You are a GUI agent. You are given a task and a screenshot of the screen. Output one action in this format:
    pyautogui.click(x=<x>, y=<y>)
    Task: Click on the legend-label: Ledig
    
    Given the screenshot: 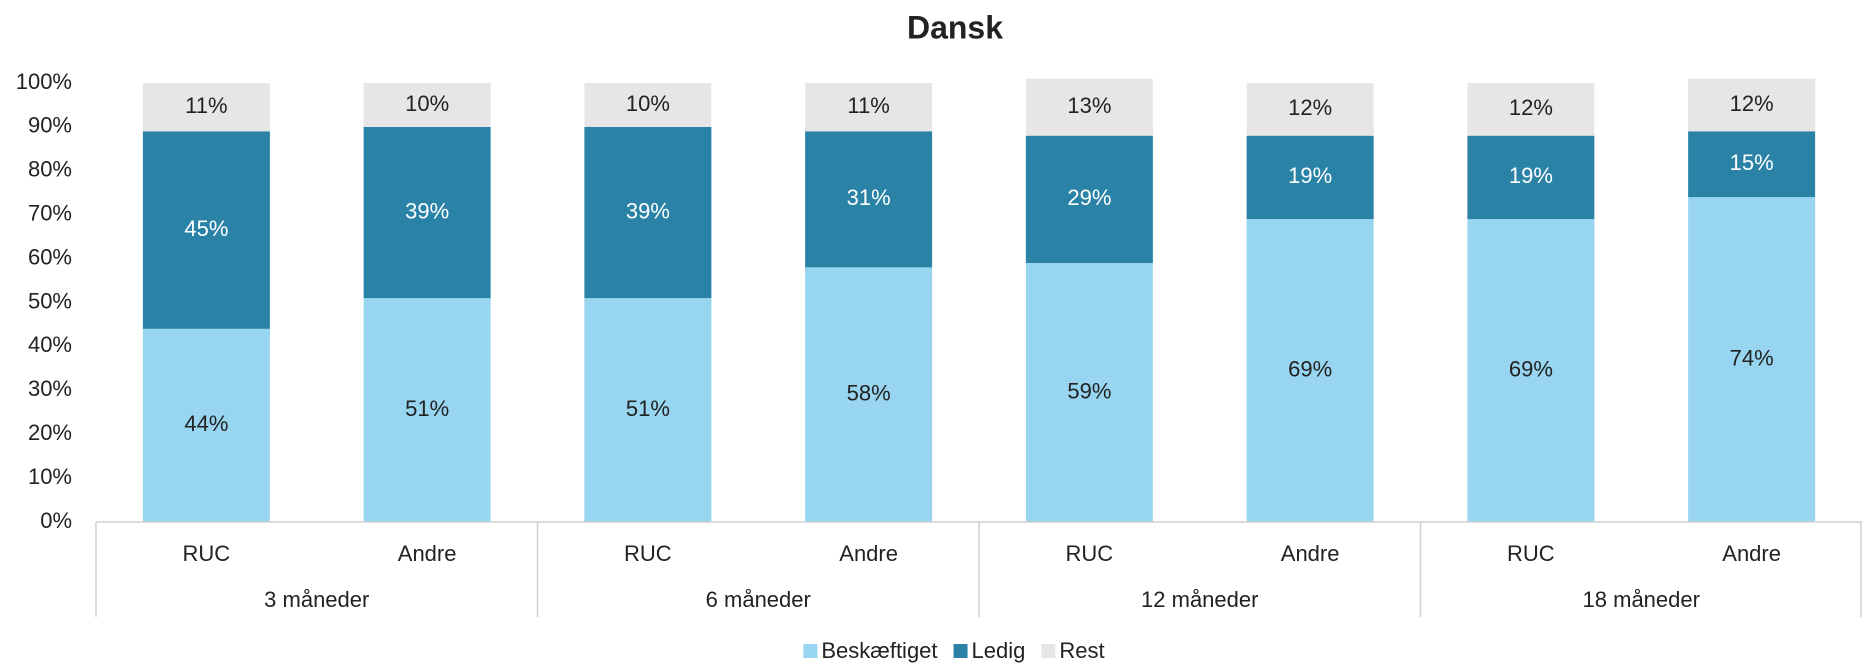 What is the action you would take?
    pyautogui.click(x=999, y=650)
    